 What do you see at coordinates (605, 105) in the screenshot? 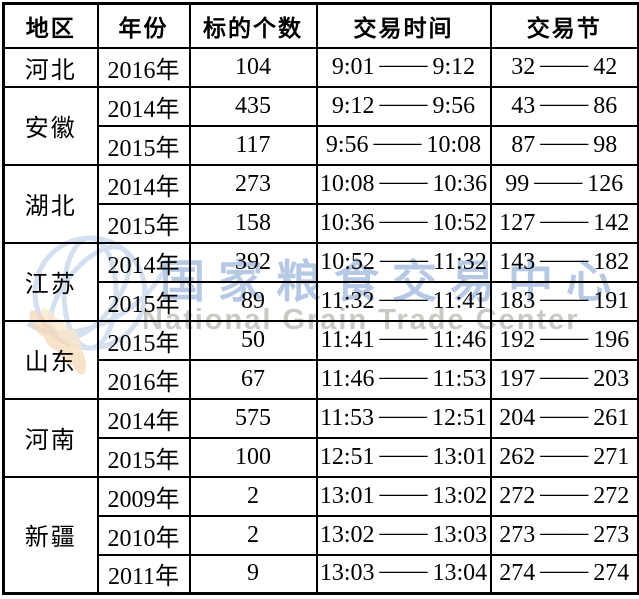
I see `range-end: 86` at bounding box center [605, 105].